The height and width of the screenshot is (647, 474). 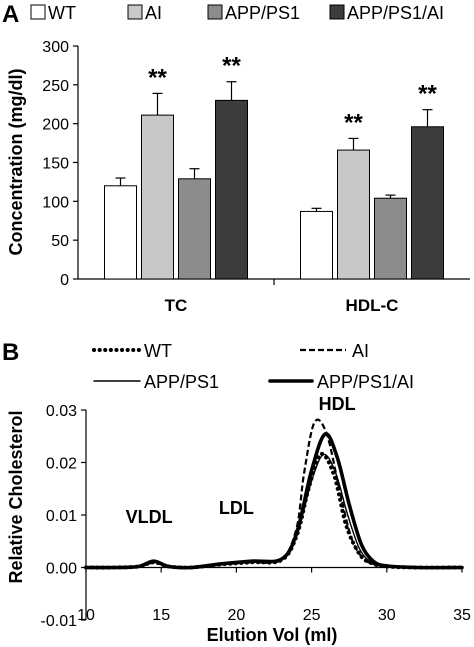 What do you see at coordinates (427, 203) in the screenshot?
I see `bar-hdl-c-app-ps1-ai` at bounding box center [427, 203].